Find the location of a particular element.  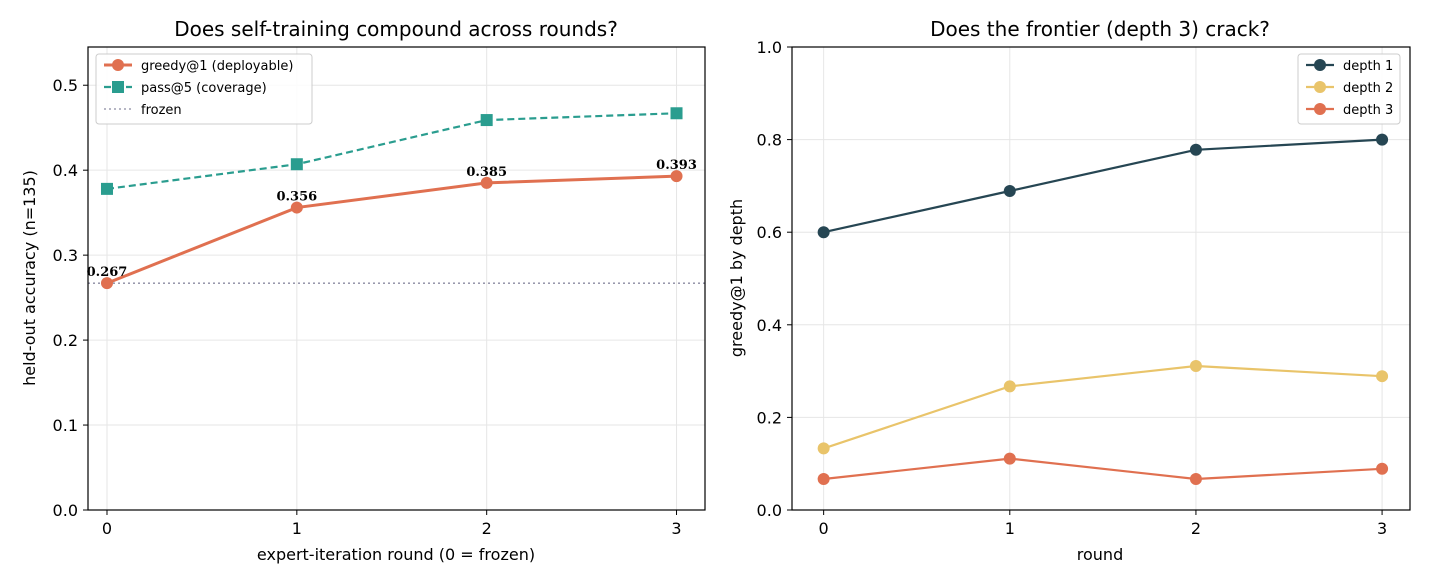

legend-label: depth 3 is located at coordinates (1368, 110).